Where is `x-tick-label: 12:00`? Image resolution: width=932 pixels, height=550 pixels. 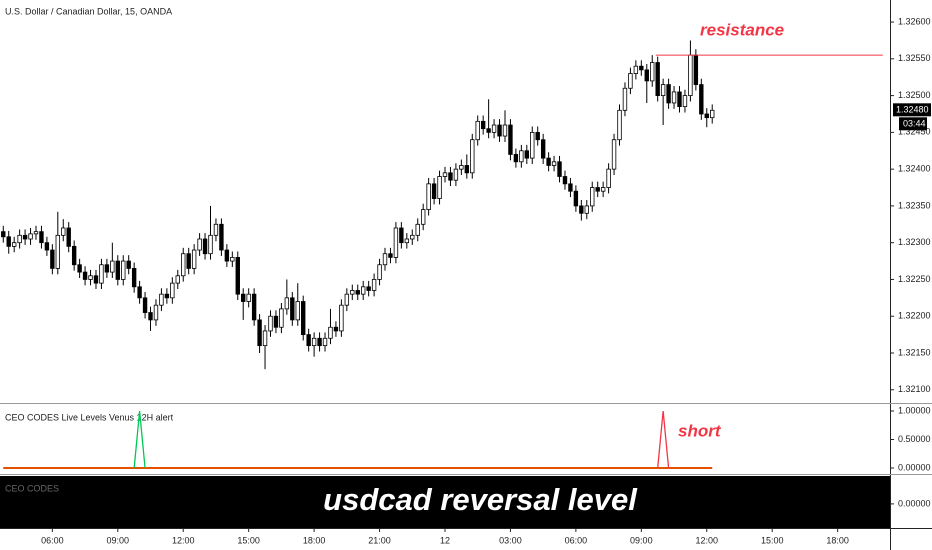
x-tick-label: 12:00 is located at coordinates (183, 540).